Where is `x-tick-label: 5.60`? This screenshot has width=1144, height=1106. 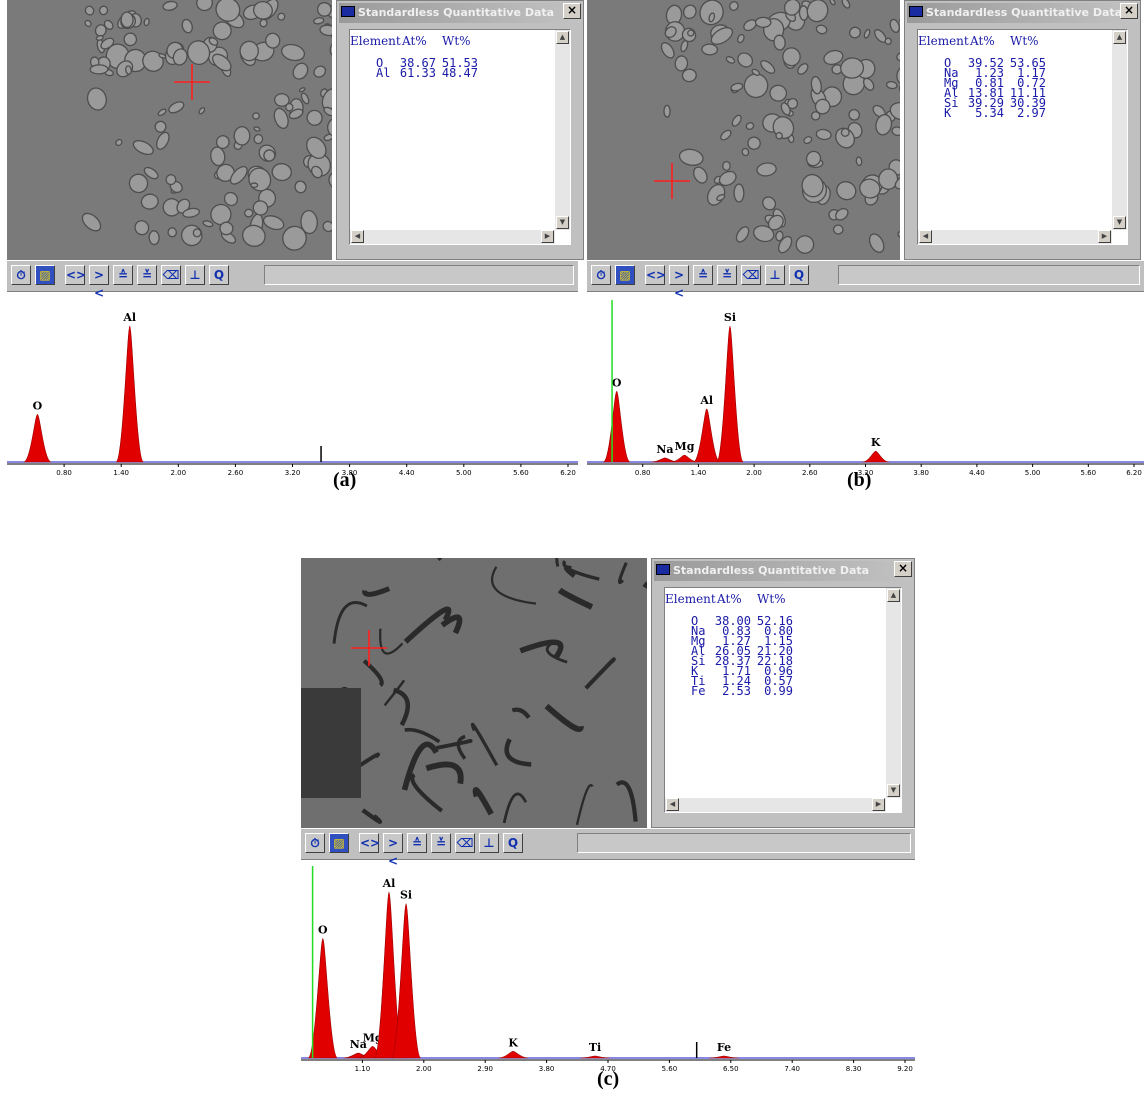
x-tick-label: 5.60 is located at coordinates (670, 1069).